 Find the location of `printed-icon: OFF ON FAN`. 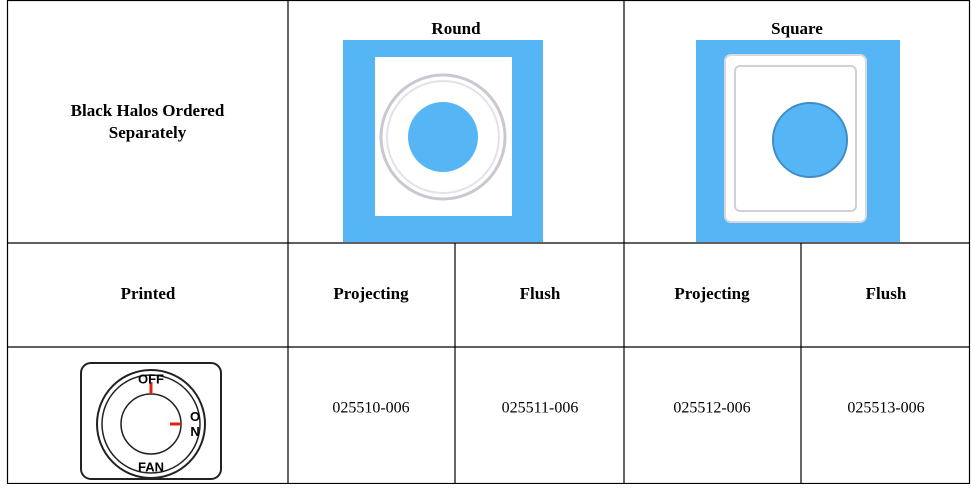

printed-icon: OFF ON FAN is located at coordinates (151, 421).